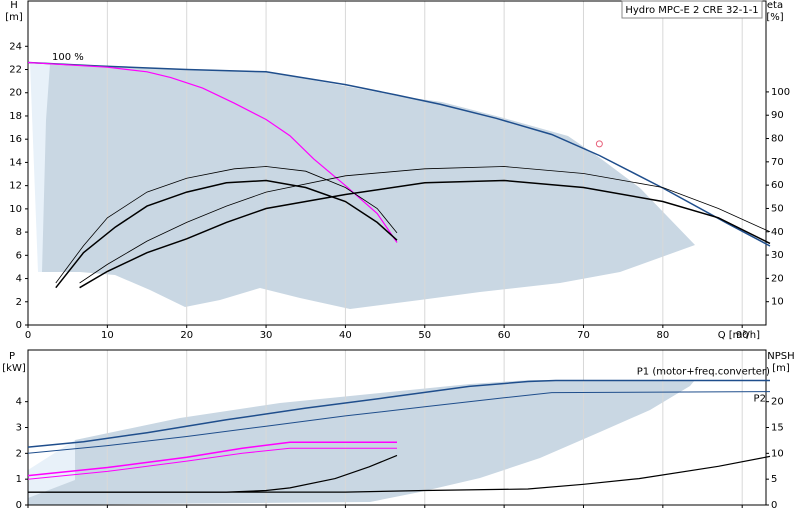  Describe the element at coordinates (15, 116) in the screenshot. I see `y-tick-label: 18` at that location.